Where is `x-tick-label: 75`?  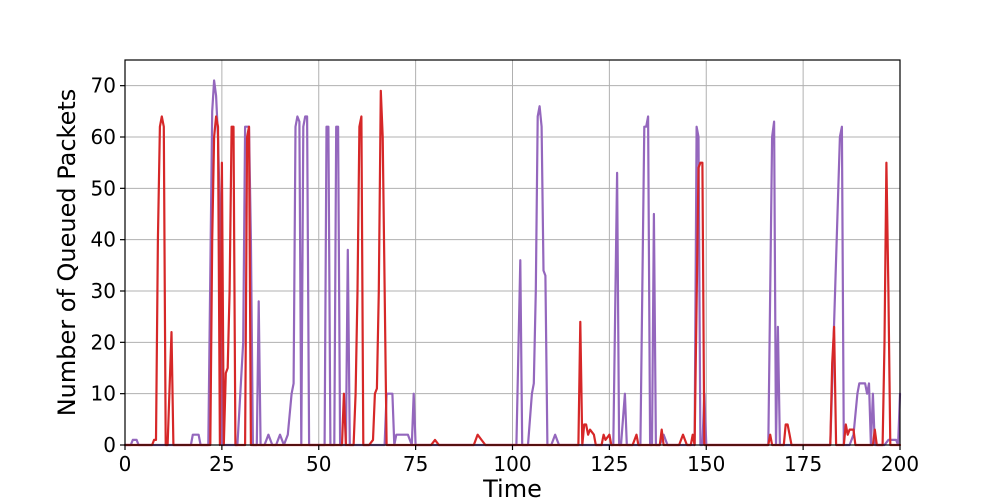
x-tick-label: 75 is located at coordinates (415, 464).